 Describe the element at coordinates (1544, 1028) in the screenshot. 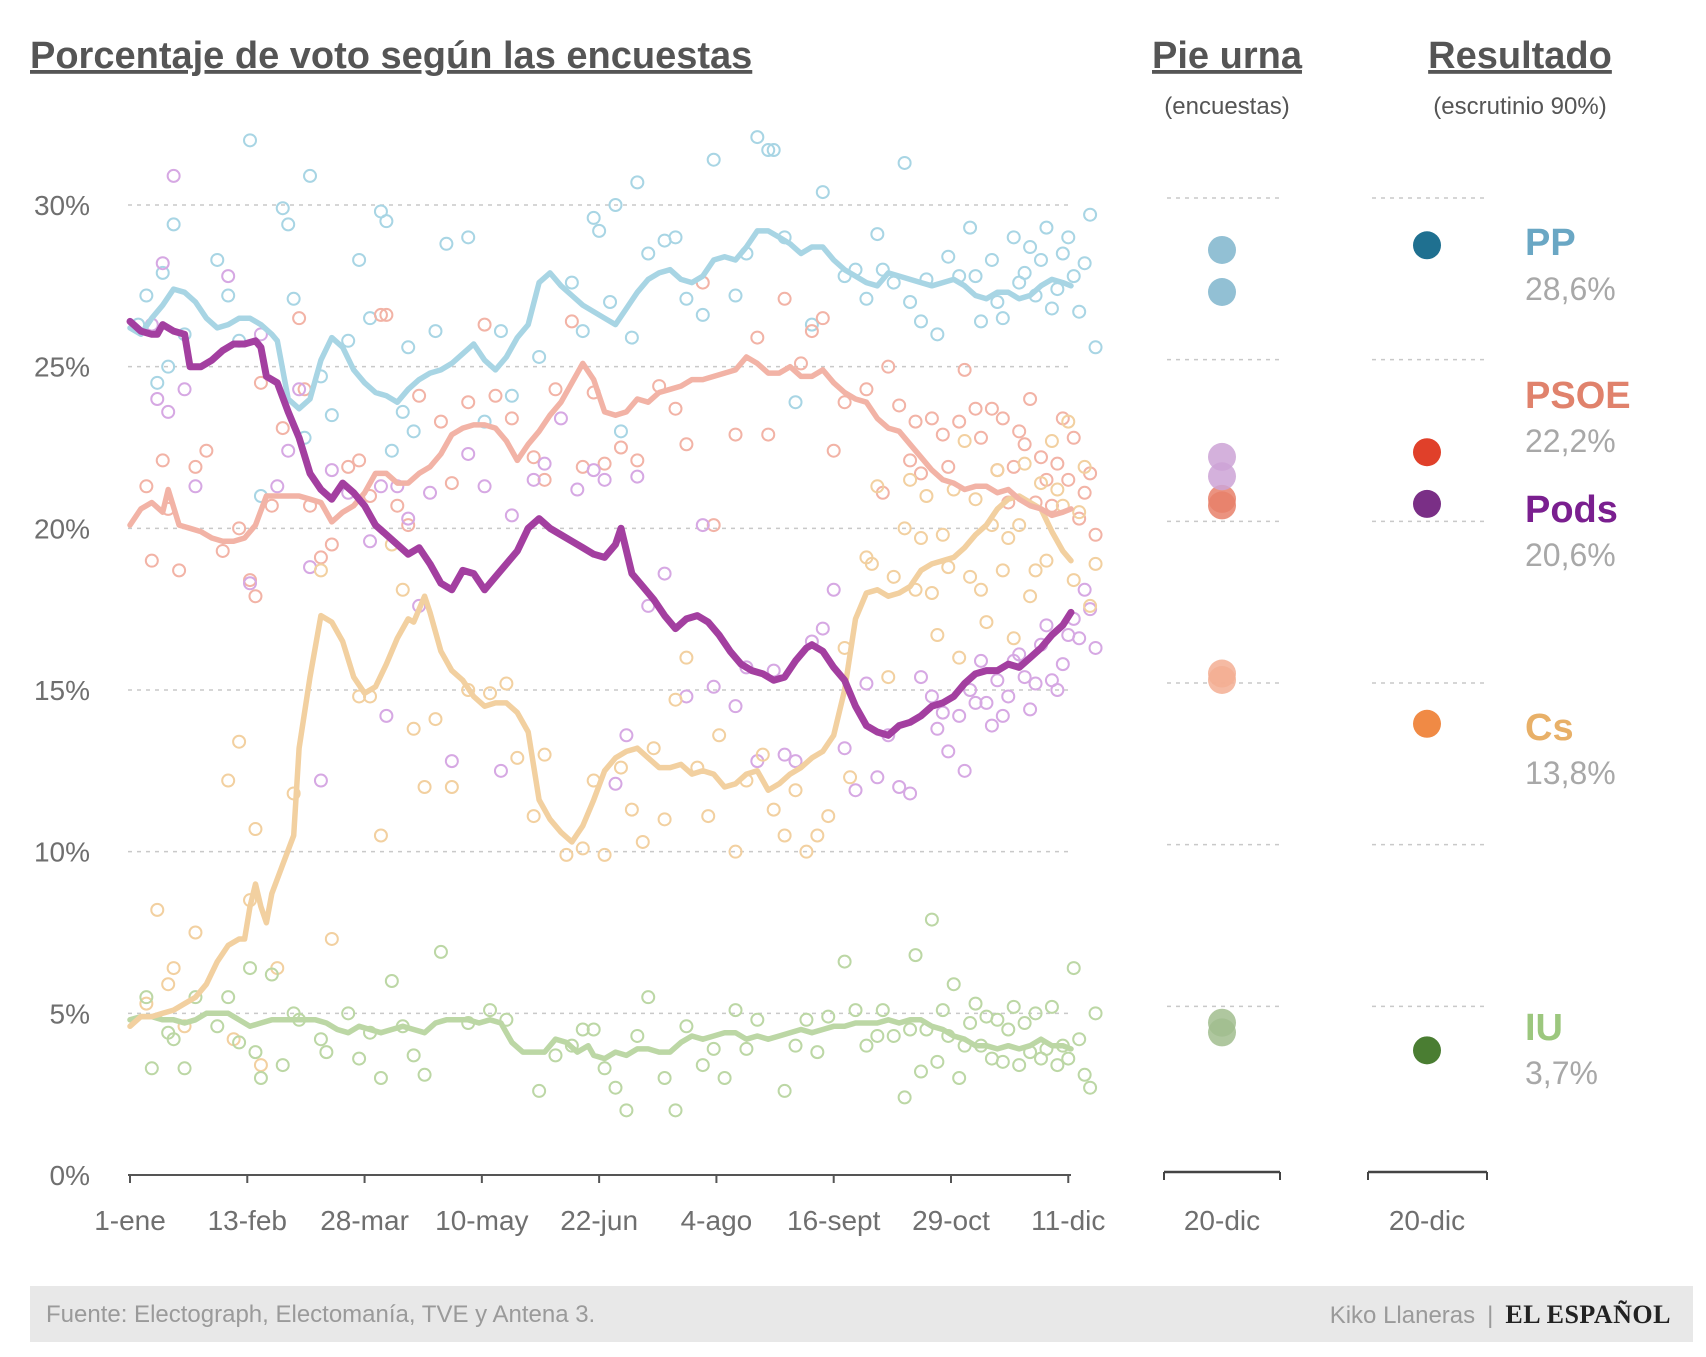

I see `party-label-iu: IU` at that location.